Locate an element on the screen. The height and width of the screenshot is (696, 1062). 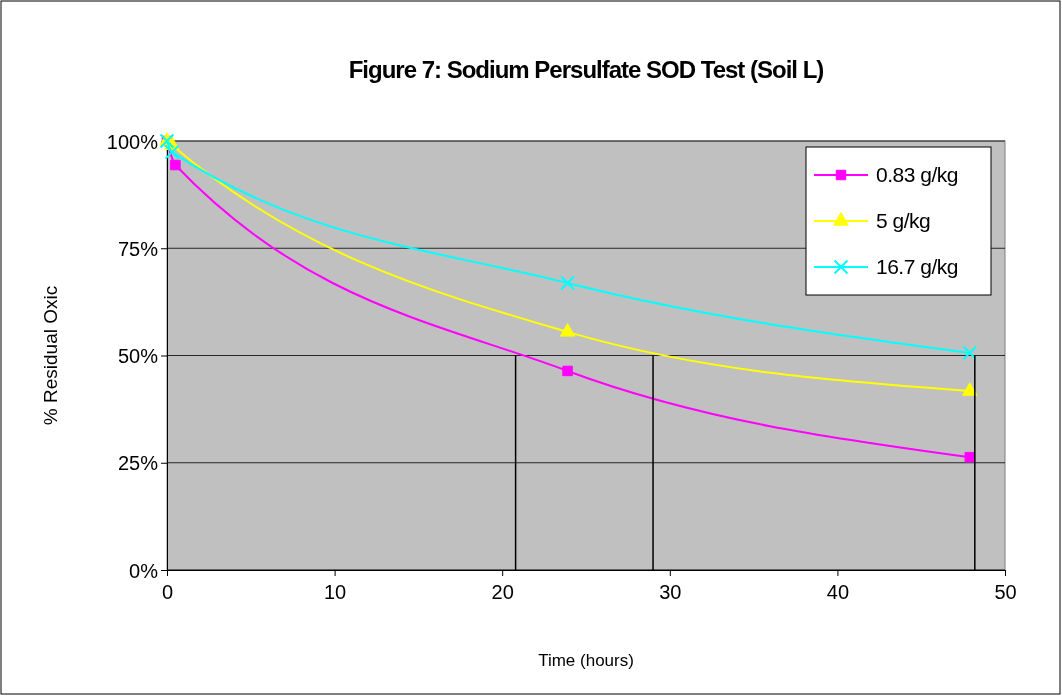
x-tick-label: 40 is located at coordinates (838, 592).